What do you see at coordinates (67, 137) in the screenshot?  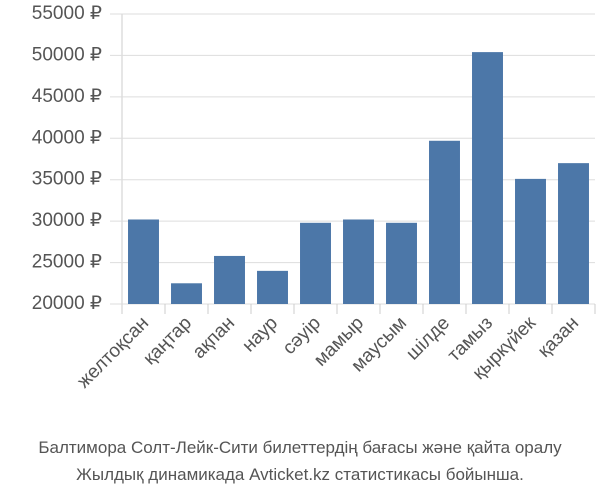 I see `y-tick-label: 40000 ₽` at bounding box center [67, 137].